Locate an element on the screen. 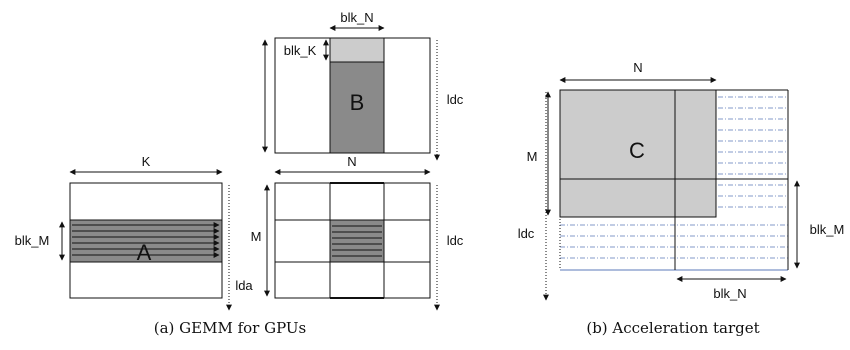 This screenshot has width=850, height=350. target-remainder-hatch is located at coordinates (674, 177).